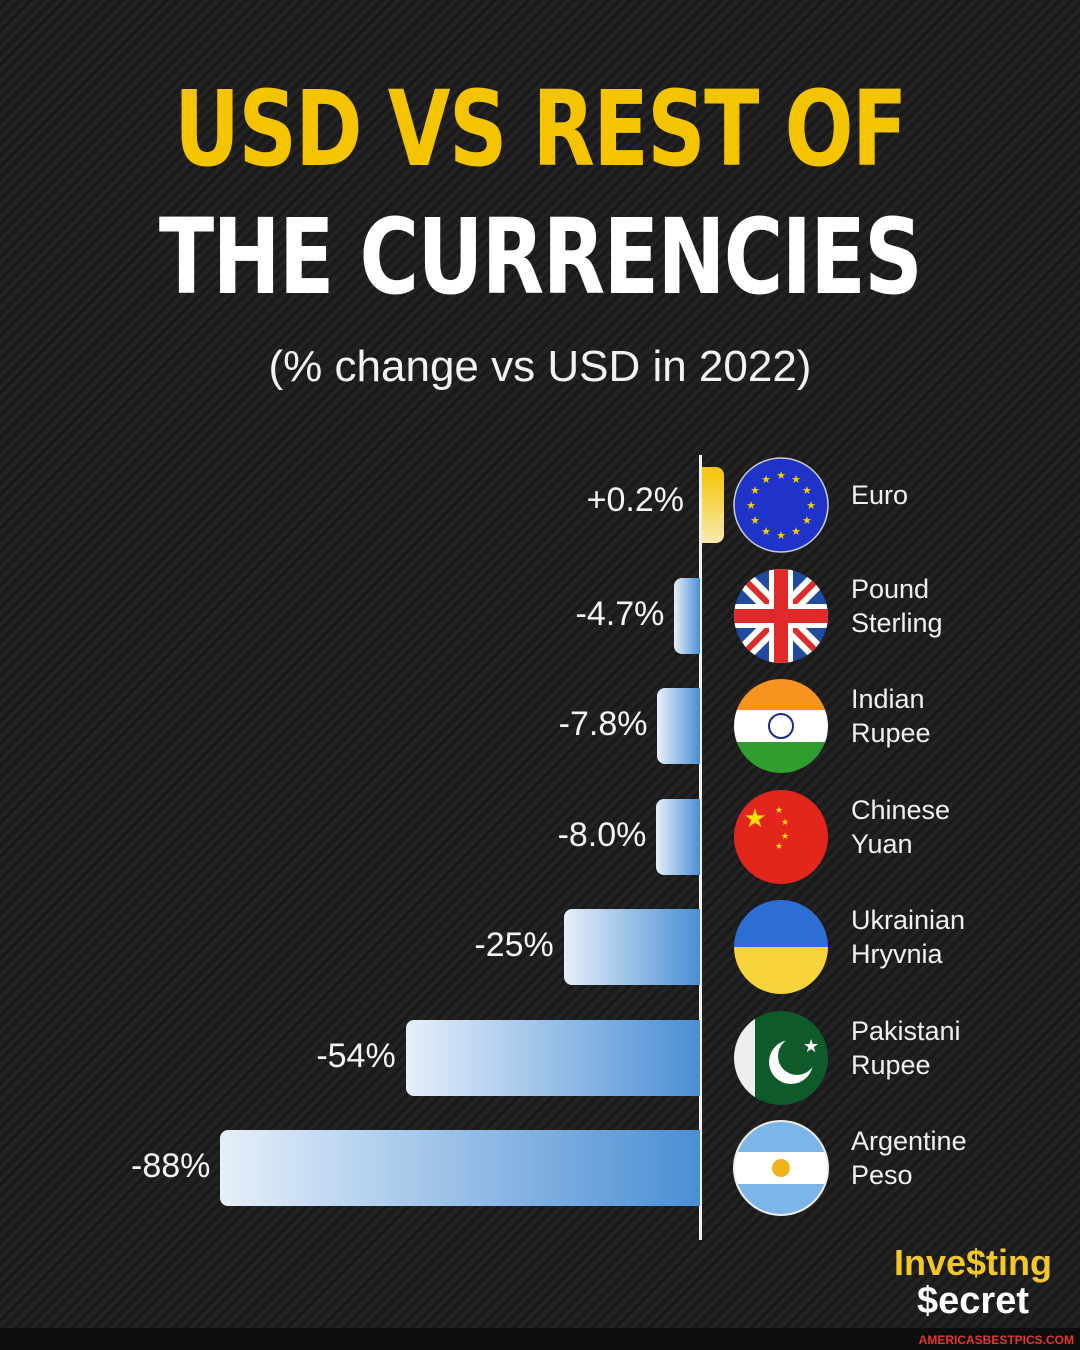 This screenshot has width=1080, height=1350. I want to click on china-flag-icon: ★ ★★★★, so click(781, 836).